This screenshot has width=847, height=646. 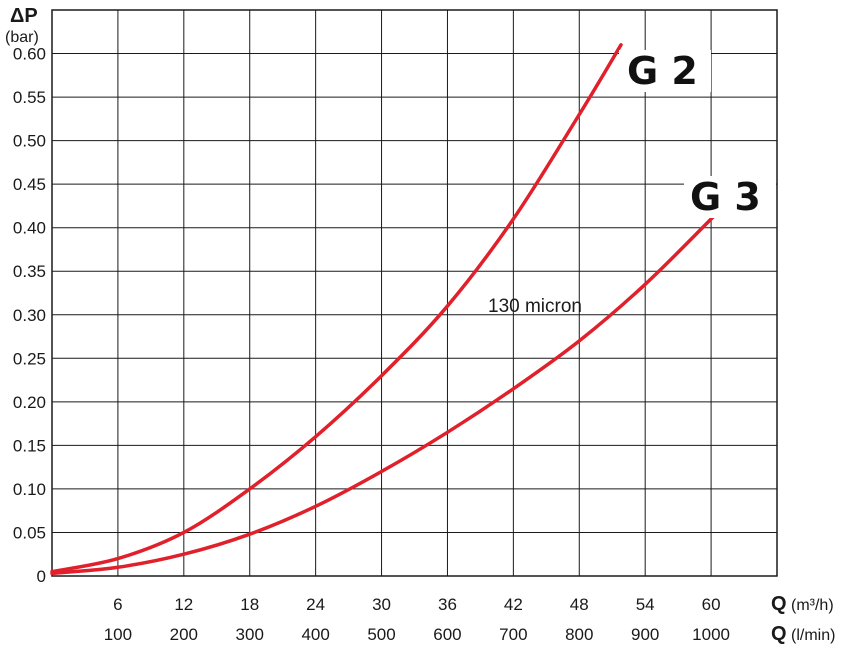 I want to click on x-tick-label-m3h: 12, so click(x=183, y=604).